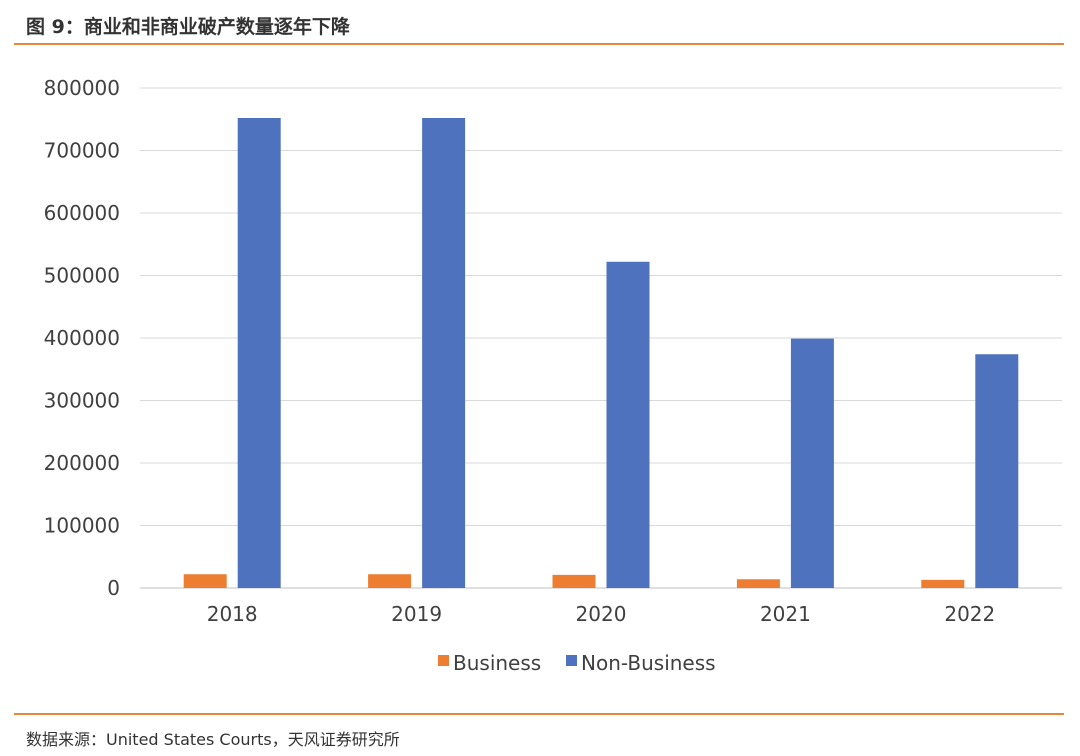 This screenshot has width=1080, height=756. What do you see at coordinates (82, 213) in the screenshot?
I see `y-tick-label: 600000` at bounding box center [82, 213].